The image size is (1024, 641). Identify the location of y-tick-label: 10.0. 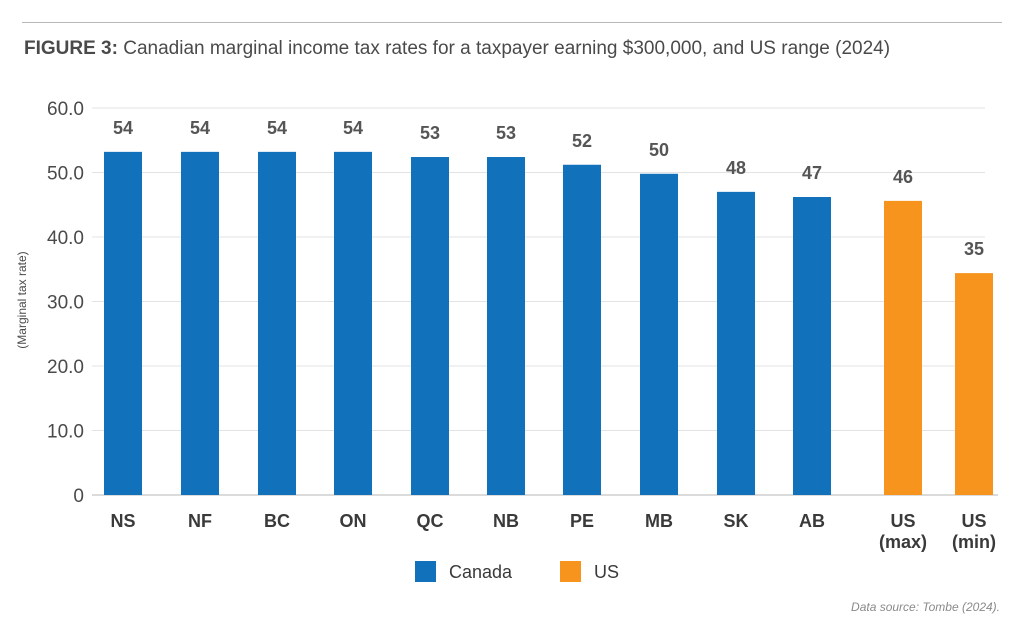
(65, 432).